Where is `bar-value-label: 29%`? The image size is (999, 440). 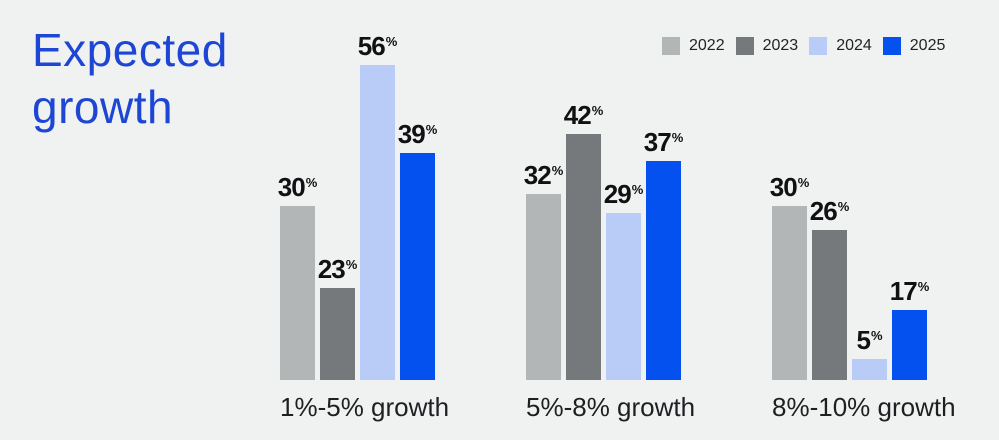
bar-value-label: 29% is located at coordinates (623, 194).